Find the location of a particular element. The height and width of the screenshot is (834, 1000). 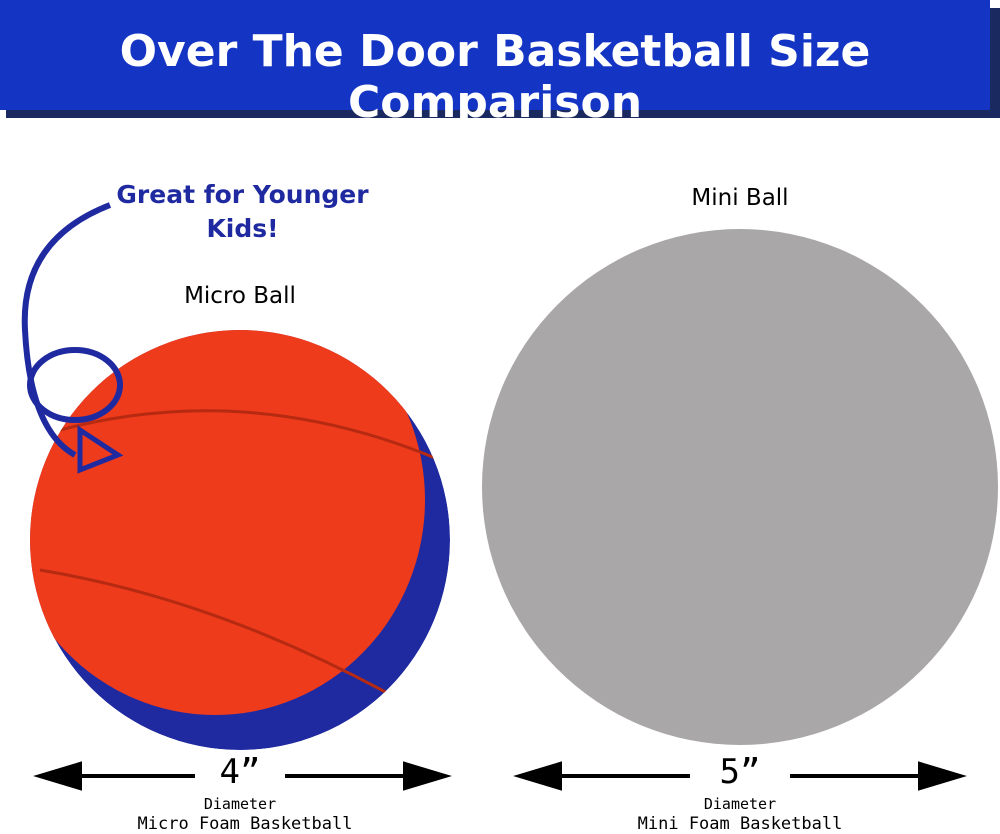

callout: Great for Younger Kids! is located at coordinates (242, 211).